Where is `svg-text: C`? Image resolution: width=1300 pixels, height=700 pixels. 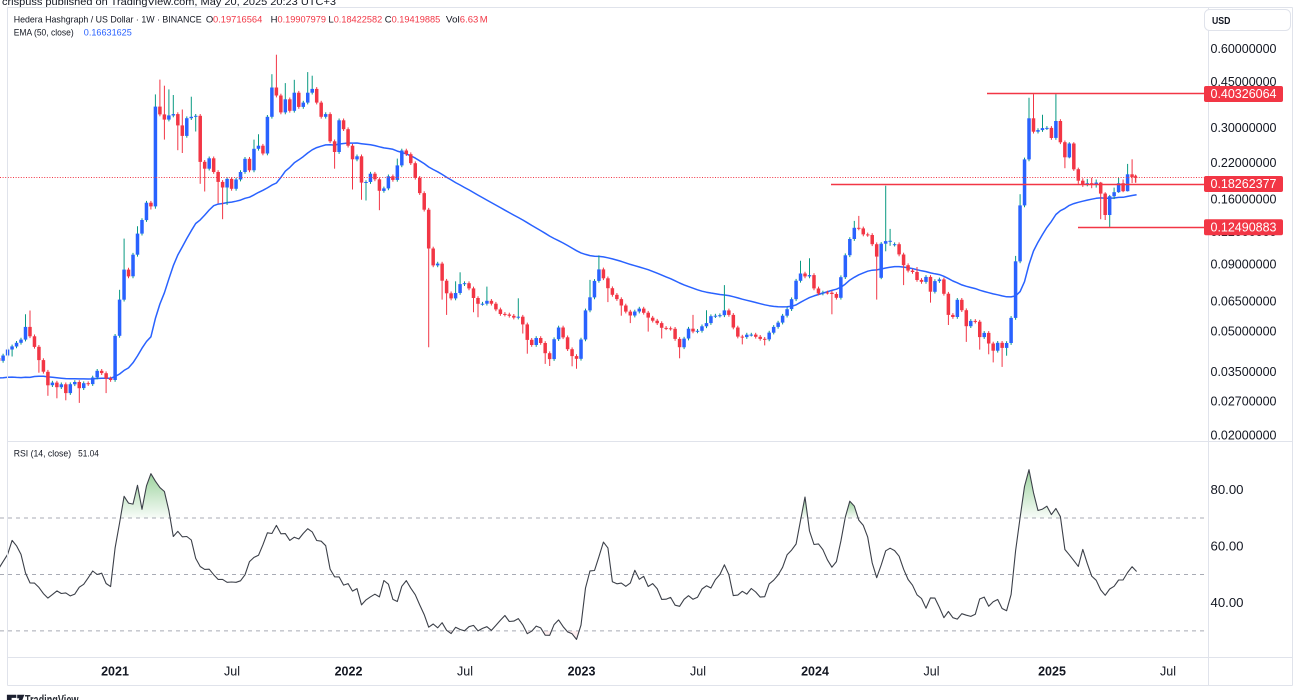
svg-text: C is located at coordinates (388, 20).